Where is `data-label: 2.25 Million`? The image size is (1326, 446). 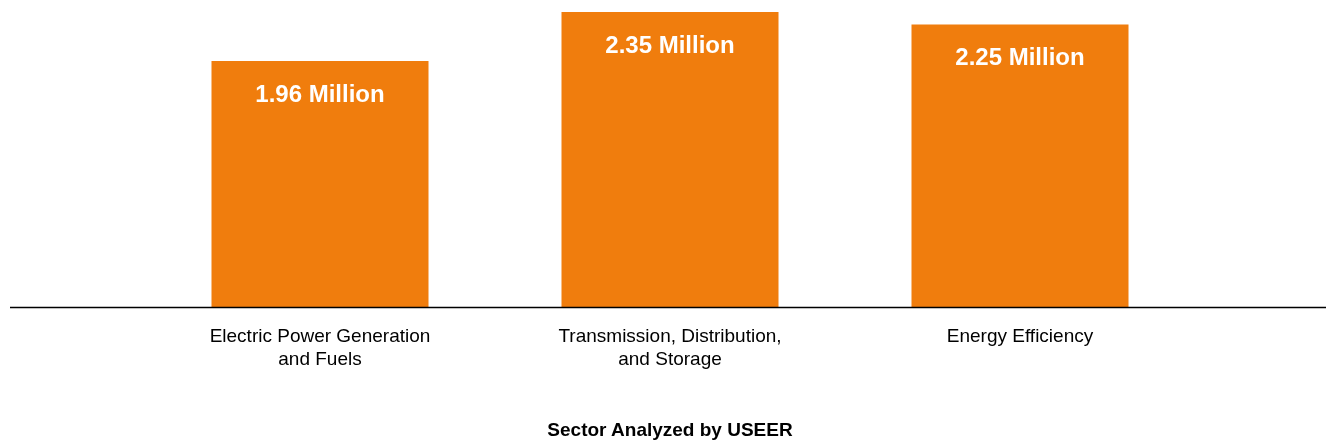 data-label: 2.25 Million is located at coordinates (1020, 57).